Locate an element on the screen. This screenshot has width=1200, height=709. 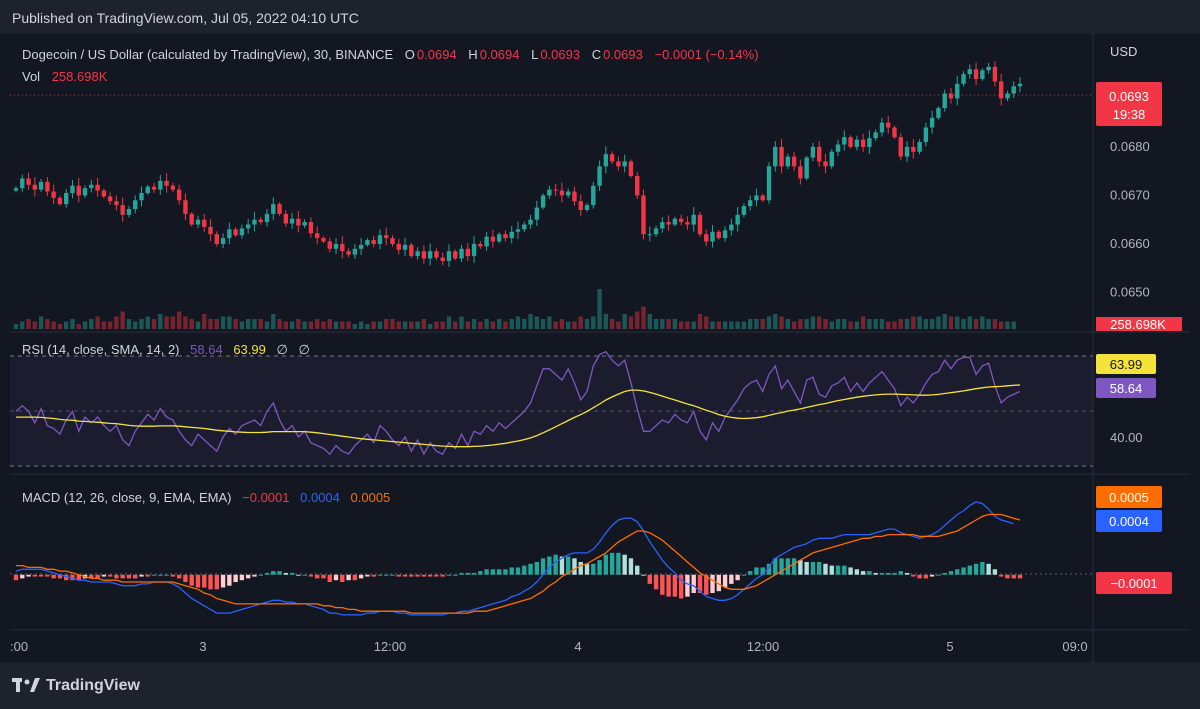
macd-histogram is located at coordinates (518, 575).